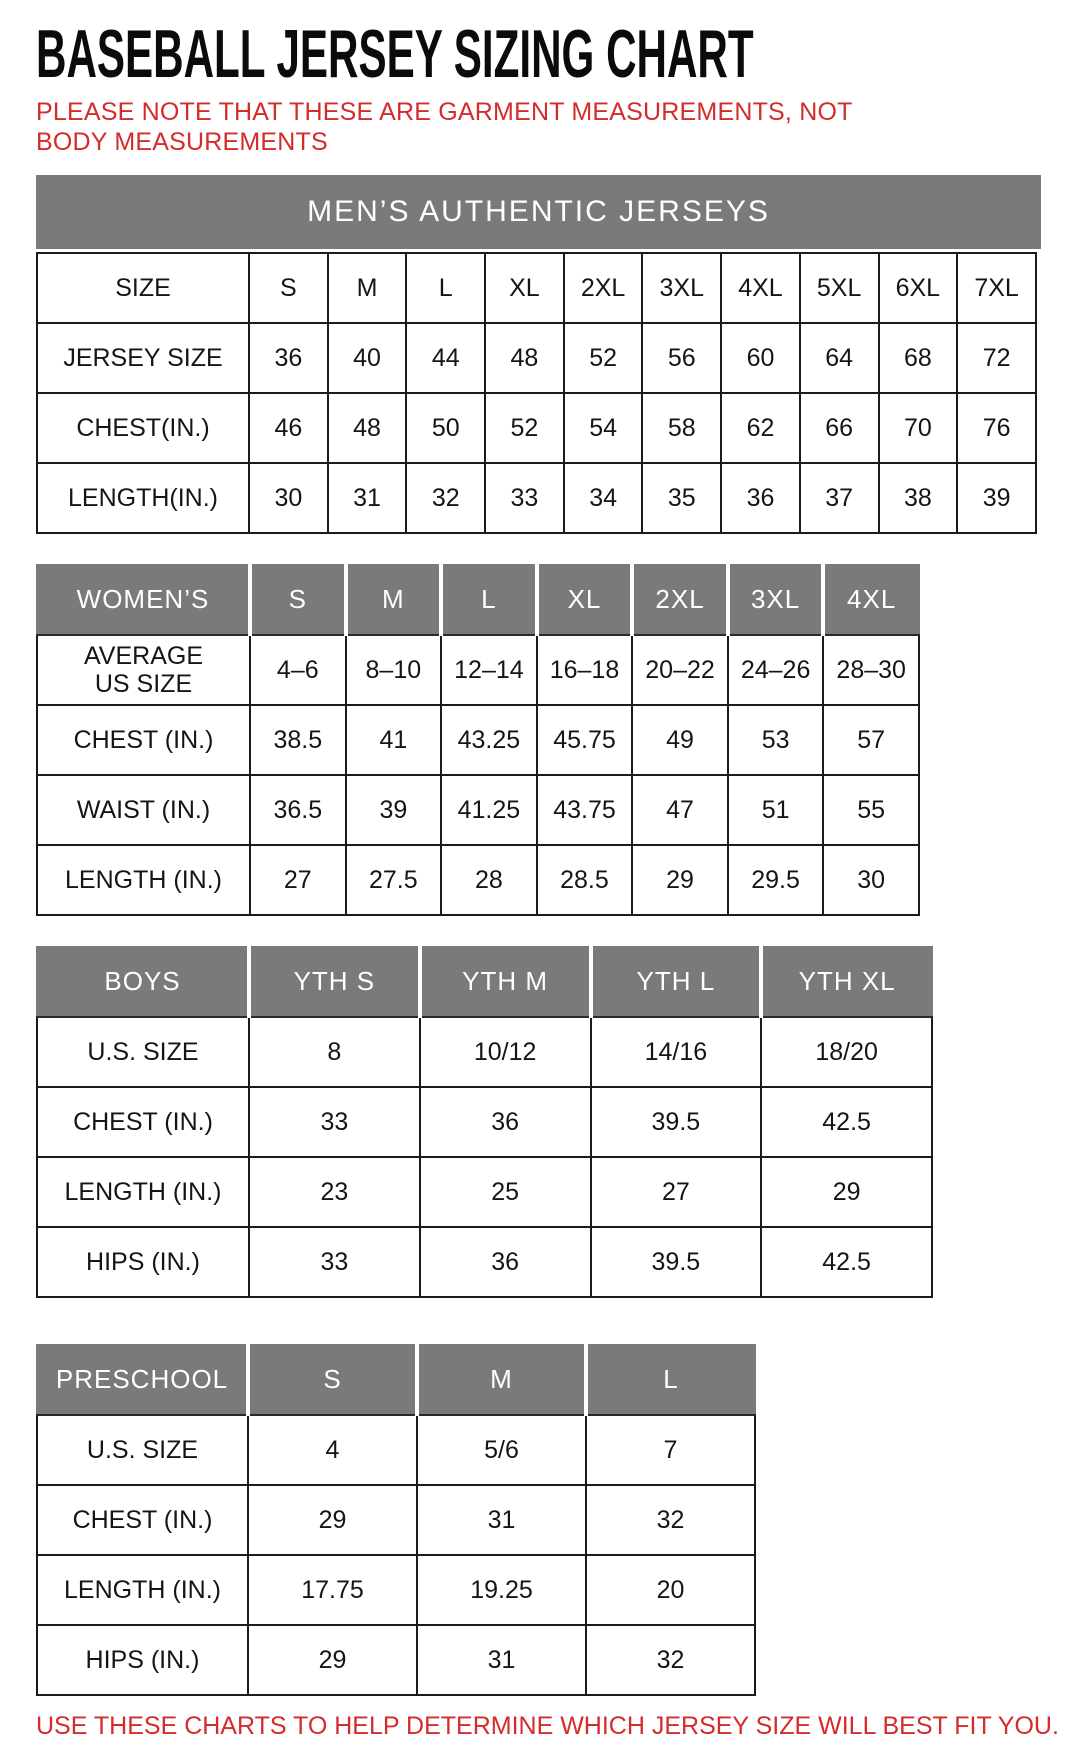 This screenshot has width=1077, height=1743. What do you see at coordinates (288, 288) in the screenshot?
I see `mens-cell: S` at bounding box center [288, 288].